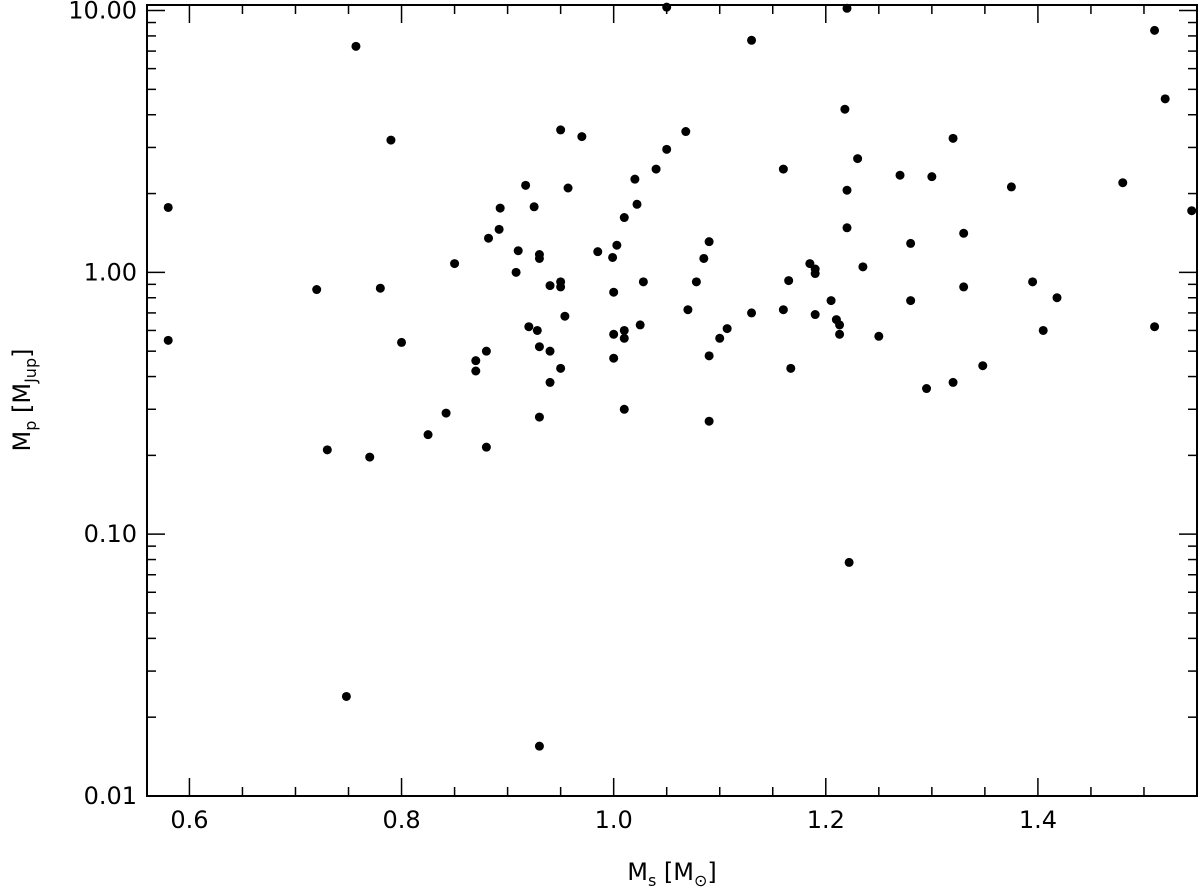  What do you see at coordinates (30, 426) in the screenshot?
I see `y-axis-title-sub: p` at bounding box center [30, 426].